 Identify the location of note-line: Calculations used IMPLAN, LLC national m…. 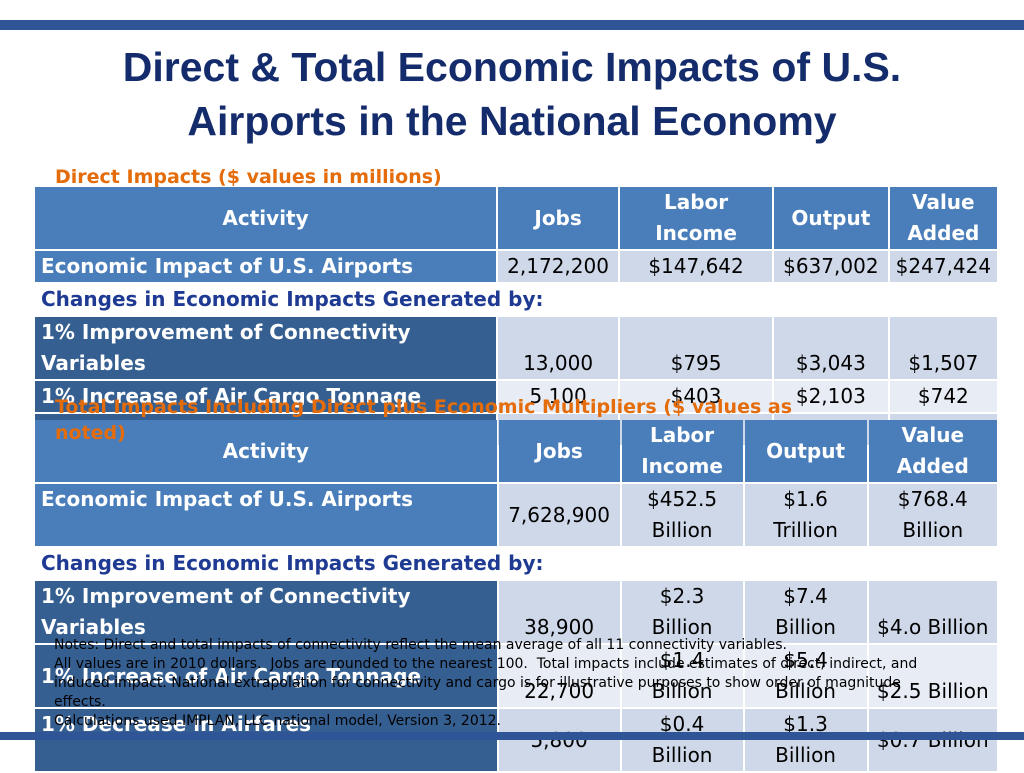
(278, 721).